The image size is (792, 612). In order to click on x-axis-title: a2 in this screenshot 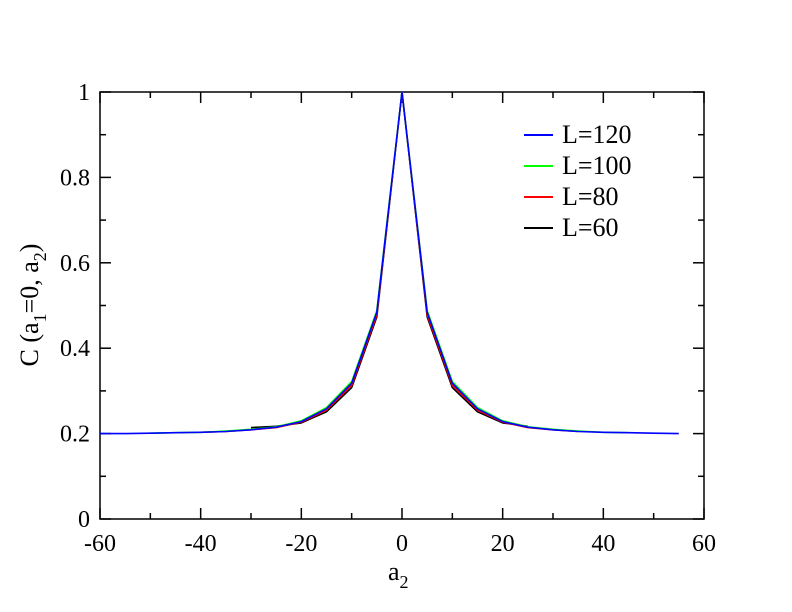, I will do `click(398, 574)`.